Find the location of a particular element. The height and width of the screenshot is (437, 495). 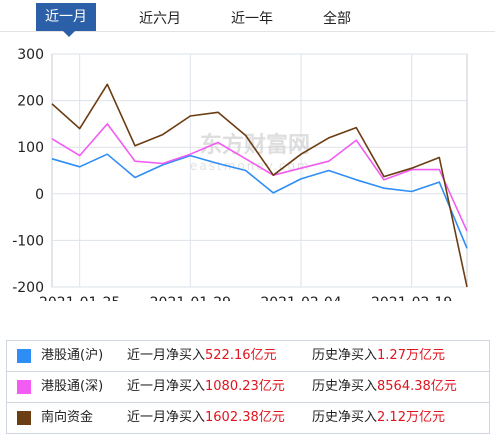

x-tick-label: 2021-01-29 is located at coordinates (190, 298).